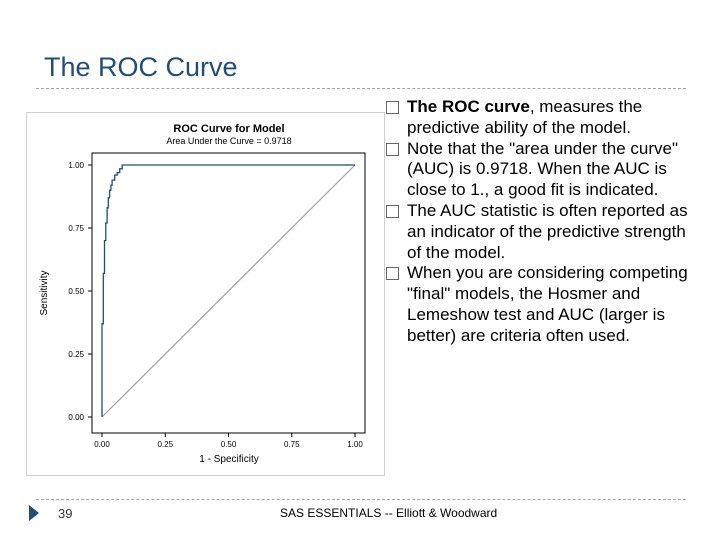 The height and width of the screenshot is (540, 720). What do you see at coordinates (292, 444) in the screenshot?
I see `x-tick-label: 0.75` at bounding box center [292, 444].